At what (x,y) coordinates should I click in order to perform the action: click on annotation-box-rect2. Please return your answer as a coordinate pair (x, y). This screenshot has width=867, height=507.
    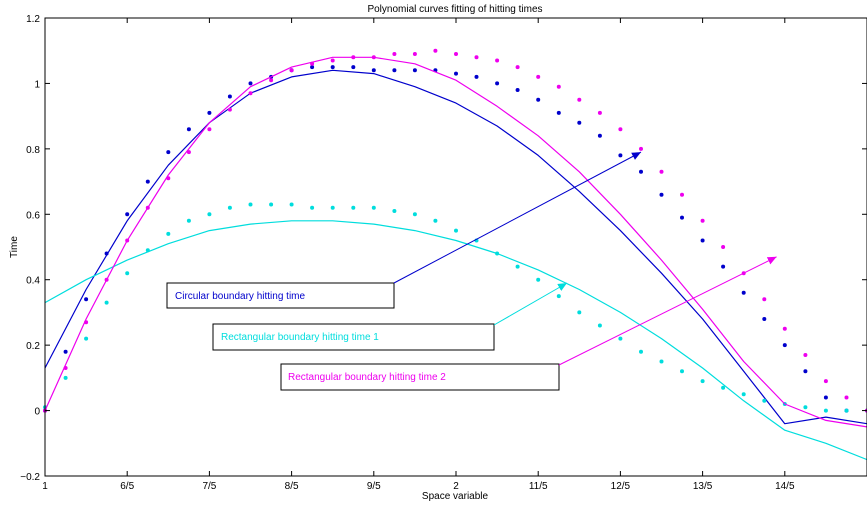
    Looking at the image, I should click on (420, 377).